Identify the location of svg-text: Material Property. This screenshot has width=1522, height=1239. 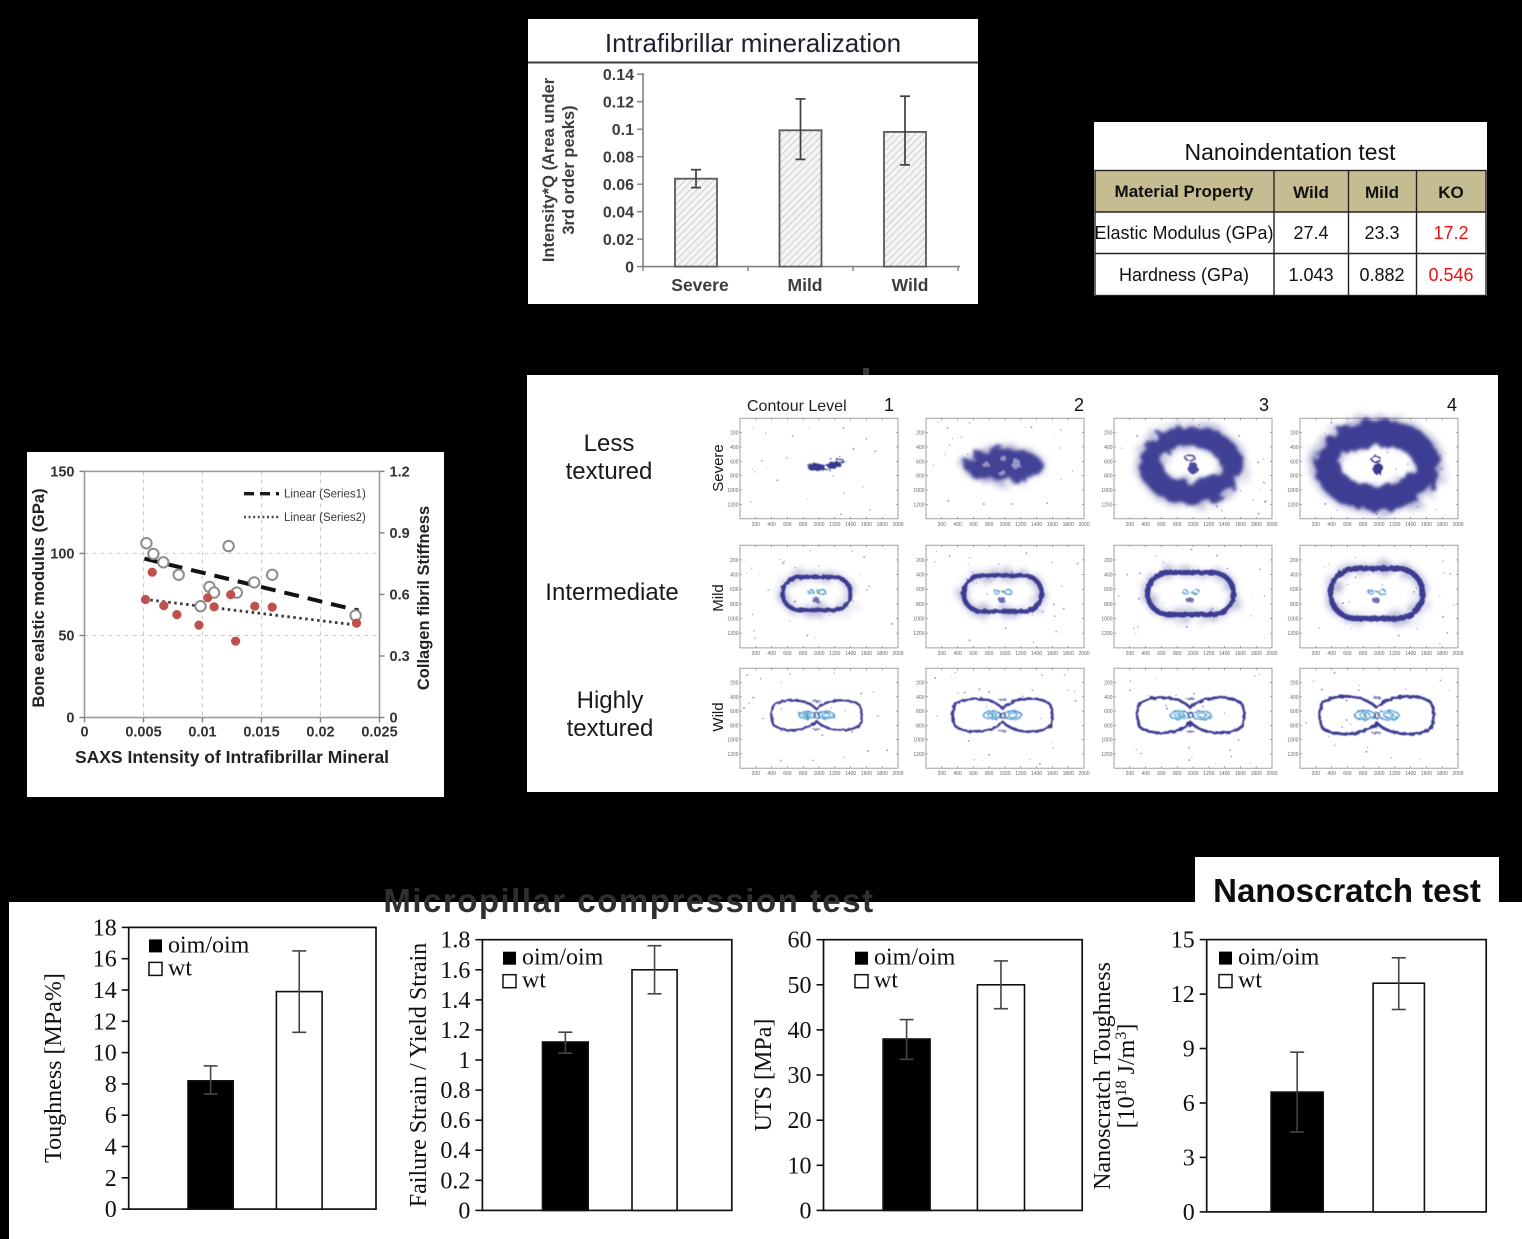
(1184, 191).